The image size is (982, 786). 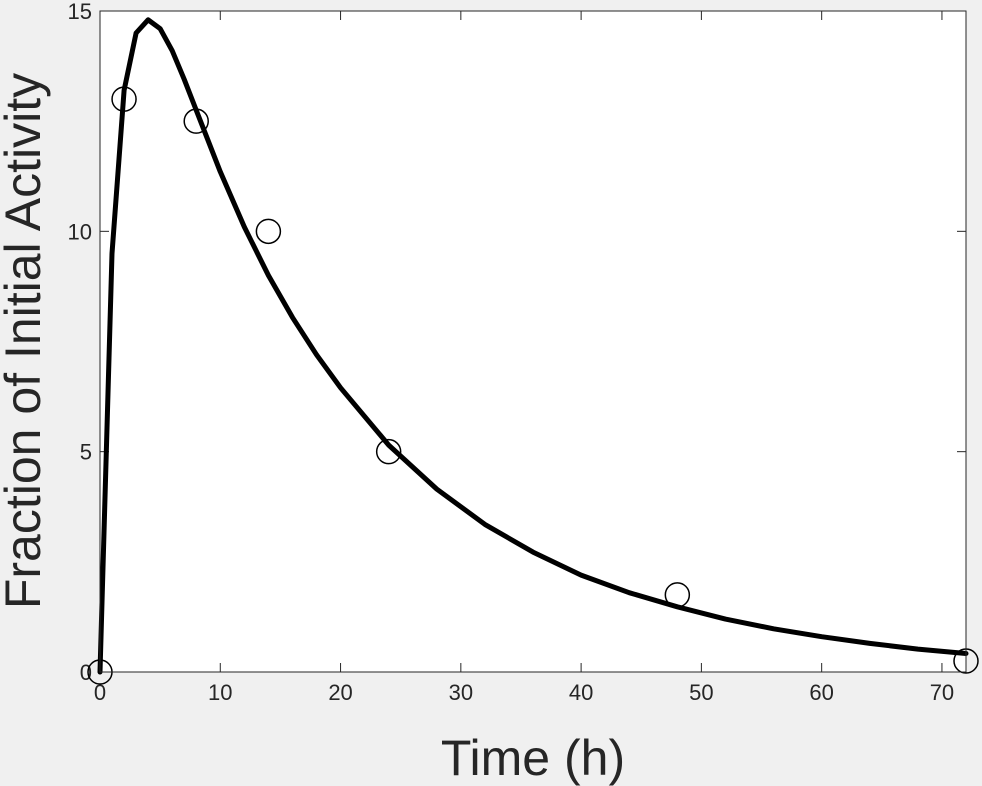 What do you see at coordinates (701, 692) in the screenshot?
I see `x-tick-label: 50` at bounding box center [701, 692].